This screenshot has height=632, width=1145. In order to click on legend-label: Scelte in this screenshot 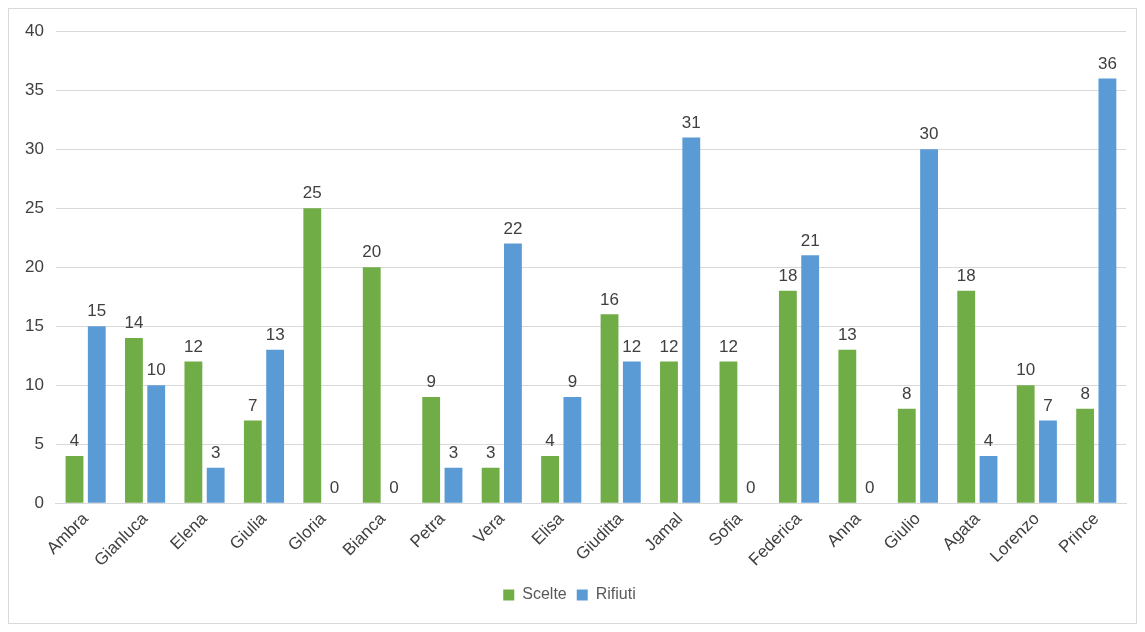, I will do `click(544, 594)`.